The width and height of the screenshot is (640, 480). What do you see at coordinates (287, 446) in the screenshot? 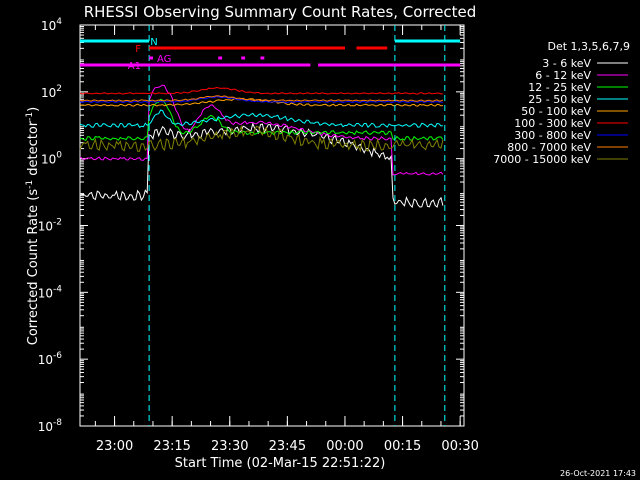
I see `x-tick-label: 23:45` at bounding box center [287, 446].